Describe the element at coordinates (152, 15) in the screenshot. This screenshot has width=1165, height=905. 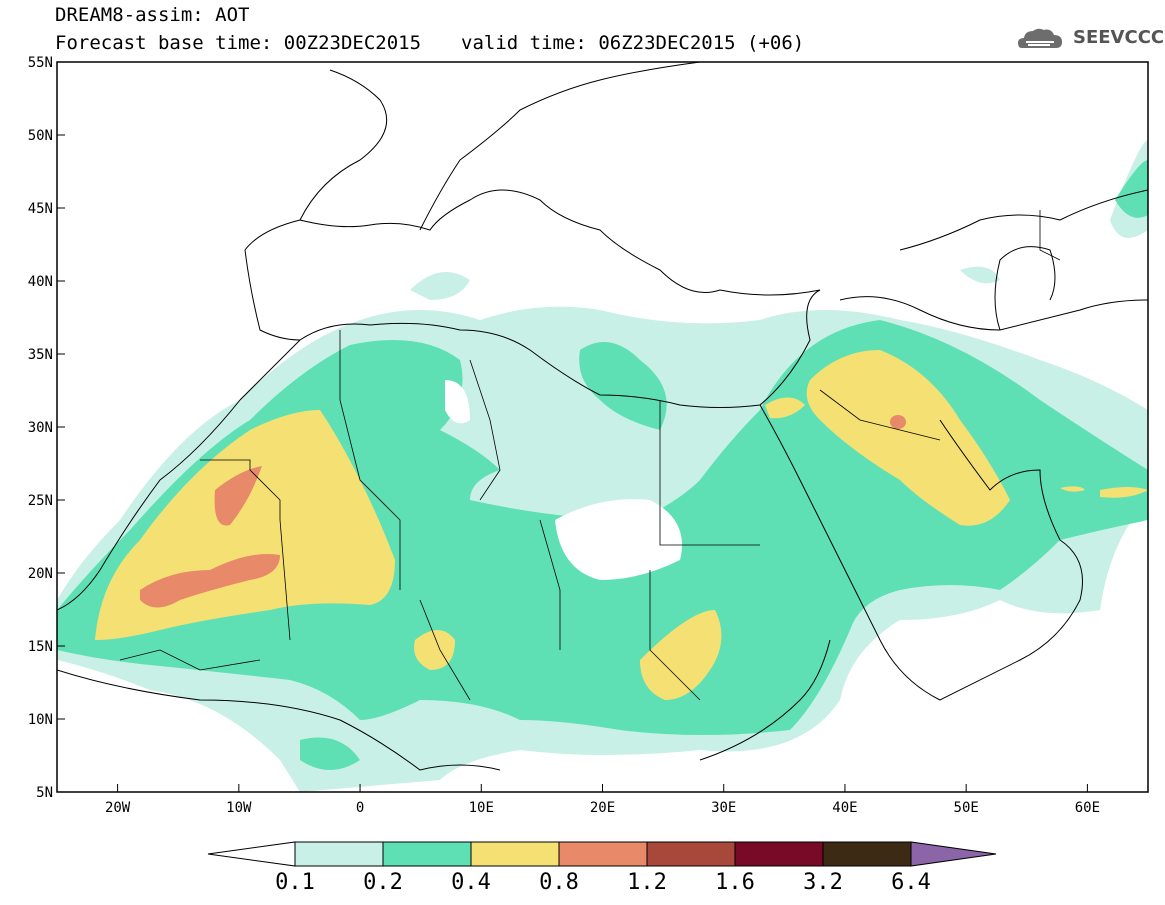
I see `map-title: DREAM8-assim: AOT` at that location.